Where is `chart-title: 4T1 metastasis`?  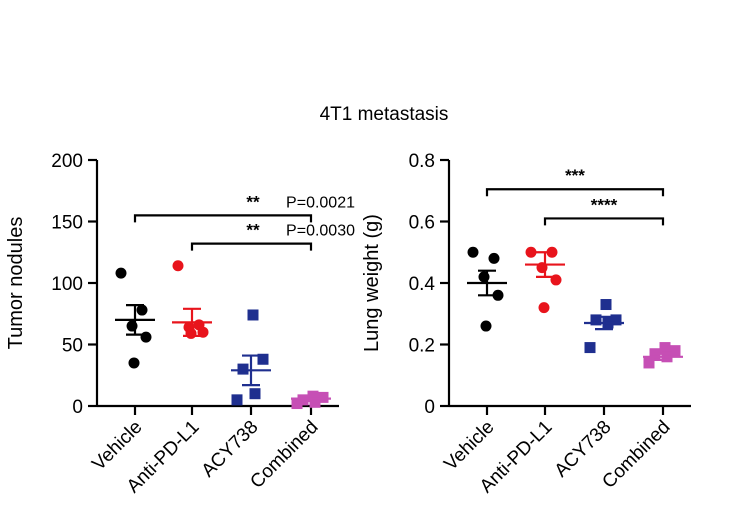
chart-title: 4T1 metastasis is located at coordinates (384, 114).